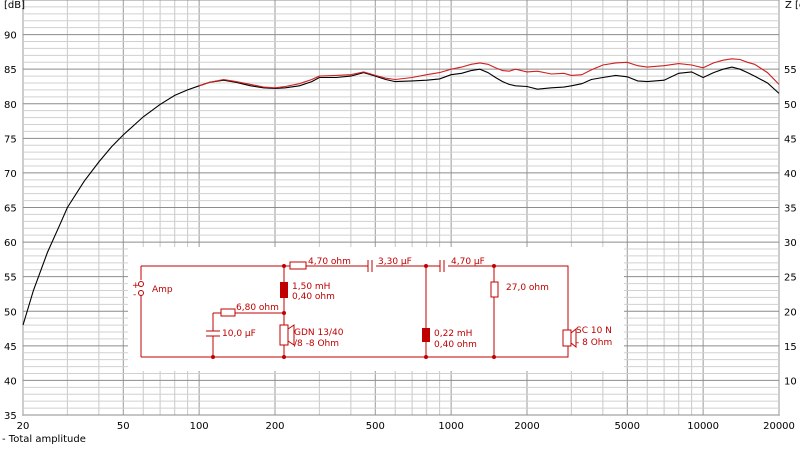  Describe the element at coordinates (10, 381) in the screenshot. I see `y-tick-label: 40` at that location.